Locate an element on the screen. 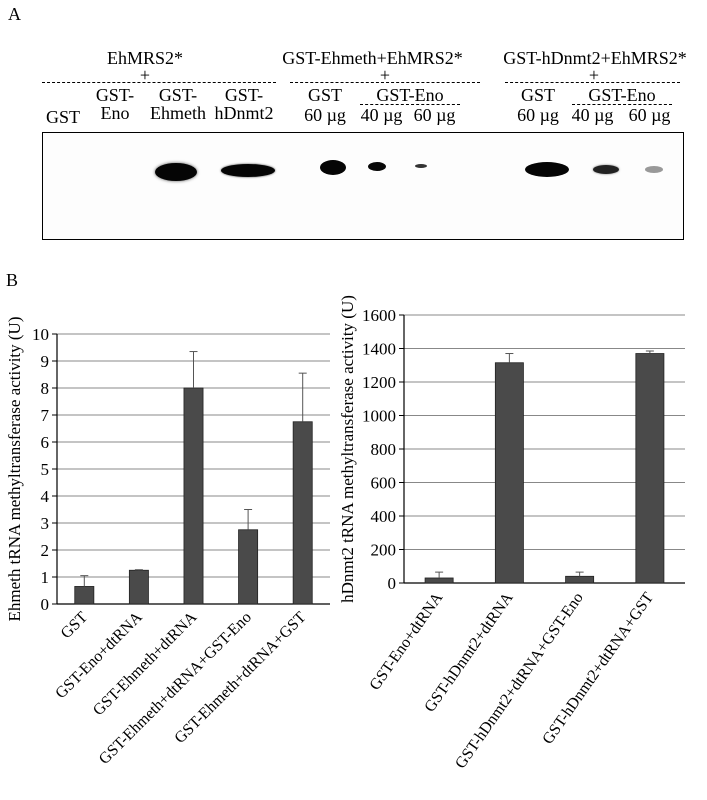 The image size is (707, 800). y-tick-label-9: 9 is located at coordinates (45, 361).